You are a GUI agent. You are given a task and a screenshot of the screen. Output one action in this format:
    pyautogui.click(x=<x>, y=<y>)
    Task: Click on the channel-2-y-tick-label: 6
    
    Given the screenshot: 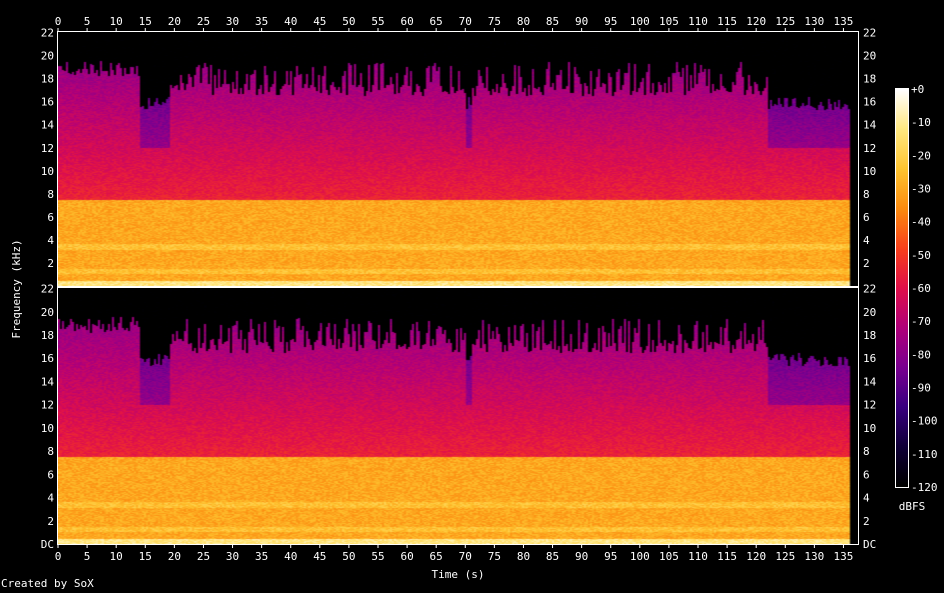 What is the action you would take?
    pyautogui.click(x=50, y=474)
    